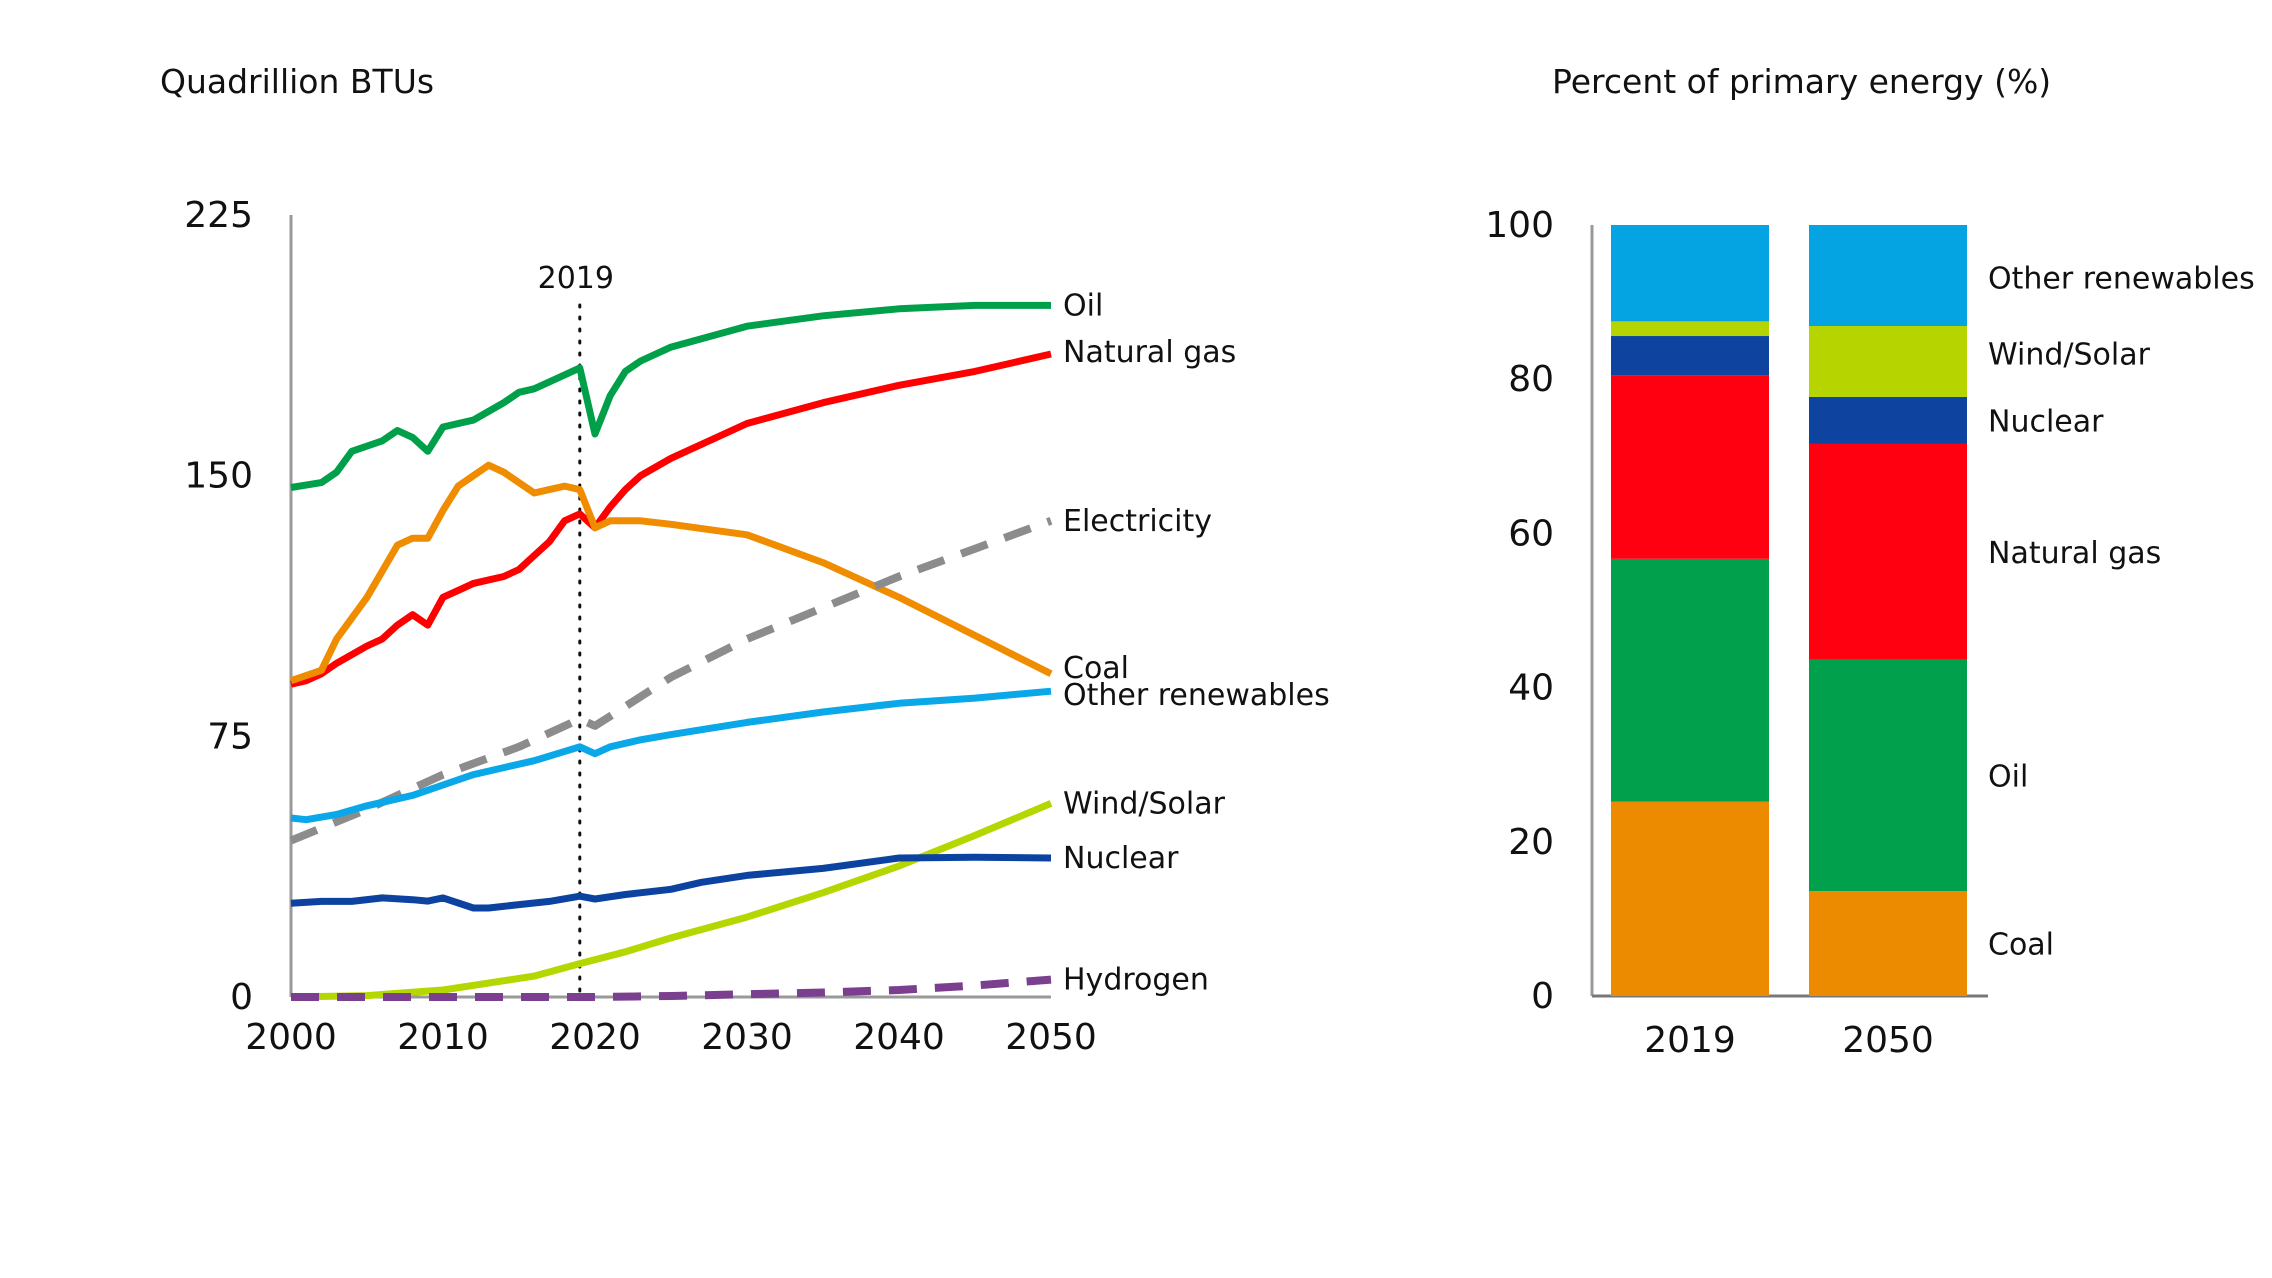 The image size is (2272, 1278). I want to click on bar-chart-title: Percent of primary energy (%), so click(1802, 81).